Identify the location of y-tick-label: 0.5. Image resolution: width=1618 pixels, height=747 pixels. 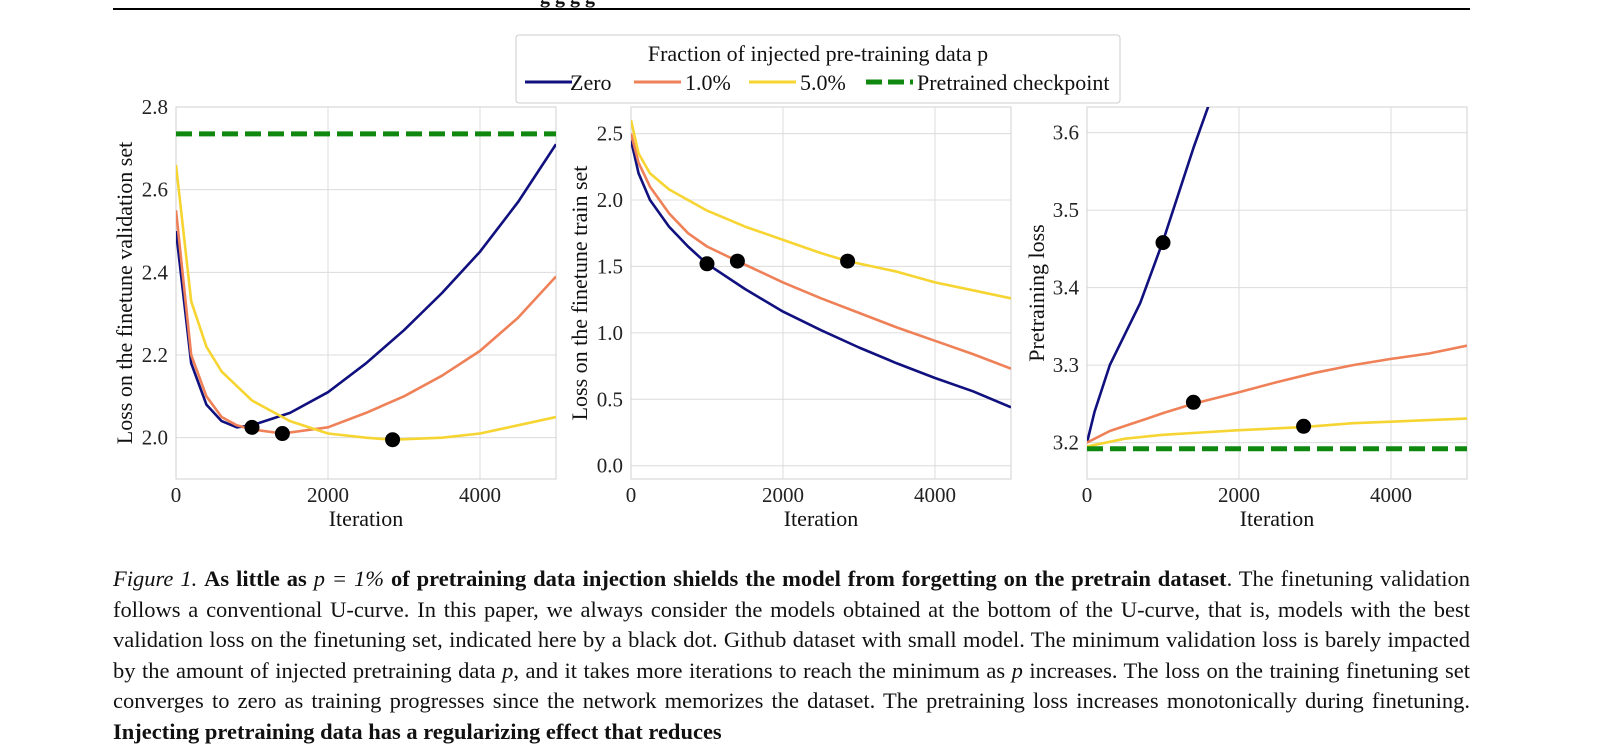
(610, 399).